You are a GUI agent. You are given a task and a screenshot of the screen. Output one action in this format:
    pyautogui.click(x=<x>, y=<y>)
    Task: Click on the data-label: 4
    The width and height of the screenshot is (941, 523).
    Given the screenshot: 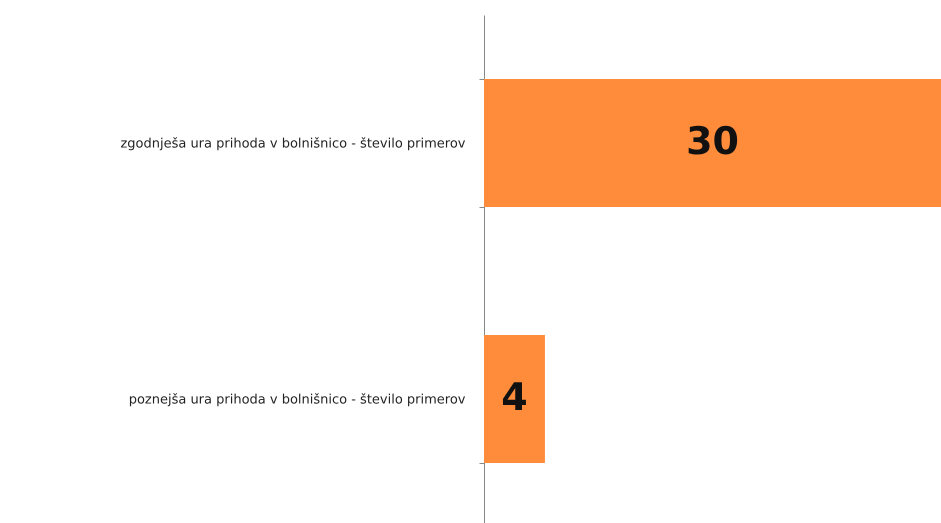 What is the action you would take?
    pyautogui.click(x=514, y=397)
    